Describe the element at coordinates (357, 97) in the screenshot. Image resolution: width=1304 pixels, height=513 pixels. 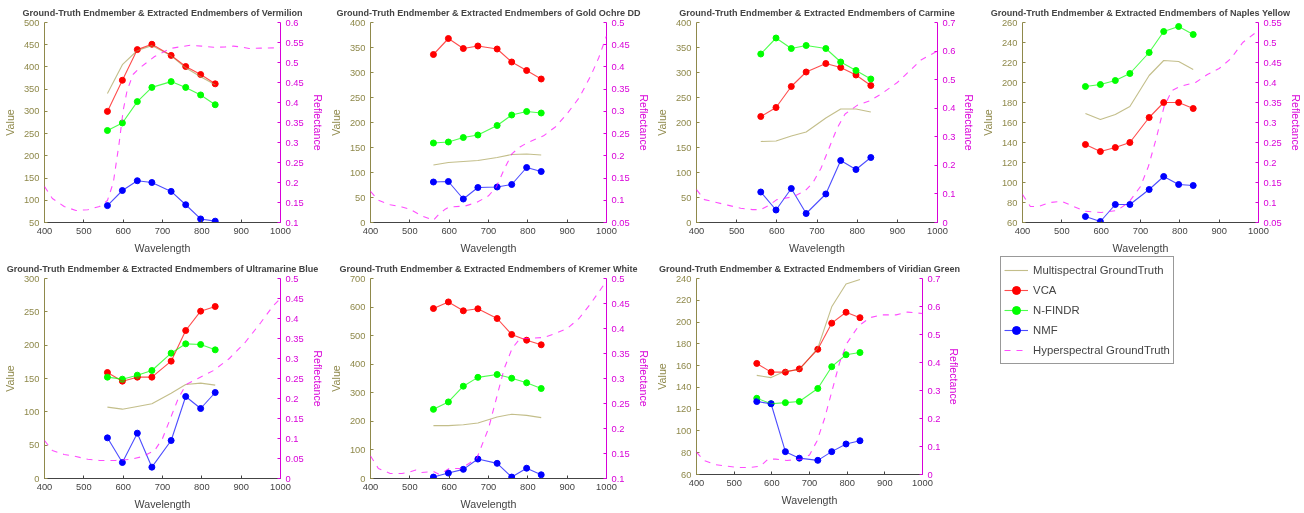
I see `y-tick-label: 250` at that location.